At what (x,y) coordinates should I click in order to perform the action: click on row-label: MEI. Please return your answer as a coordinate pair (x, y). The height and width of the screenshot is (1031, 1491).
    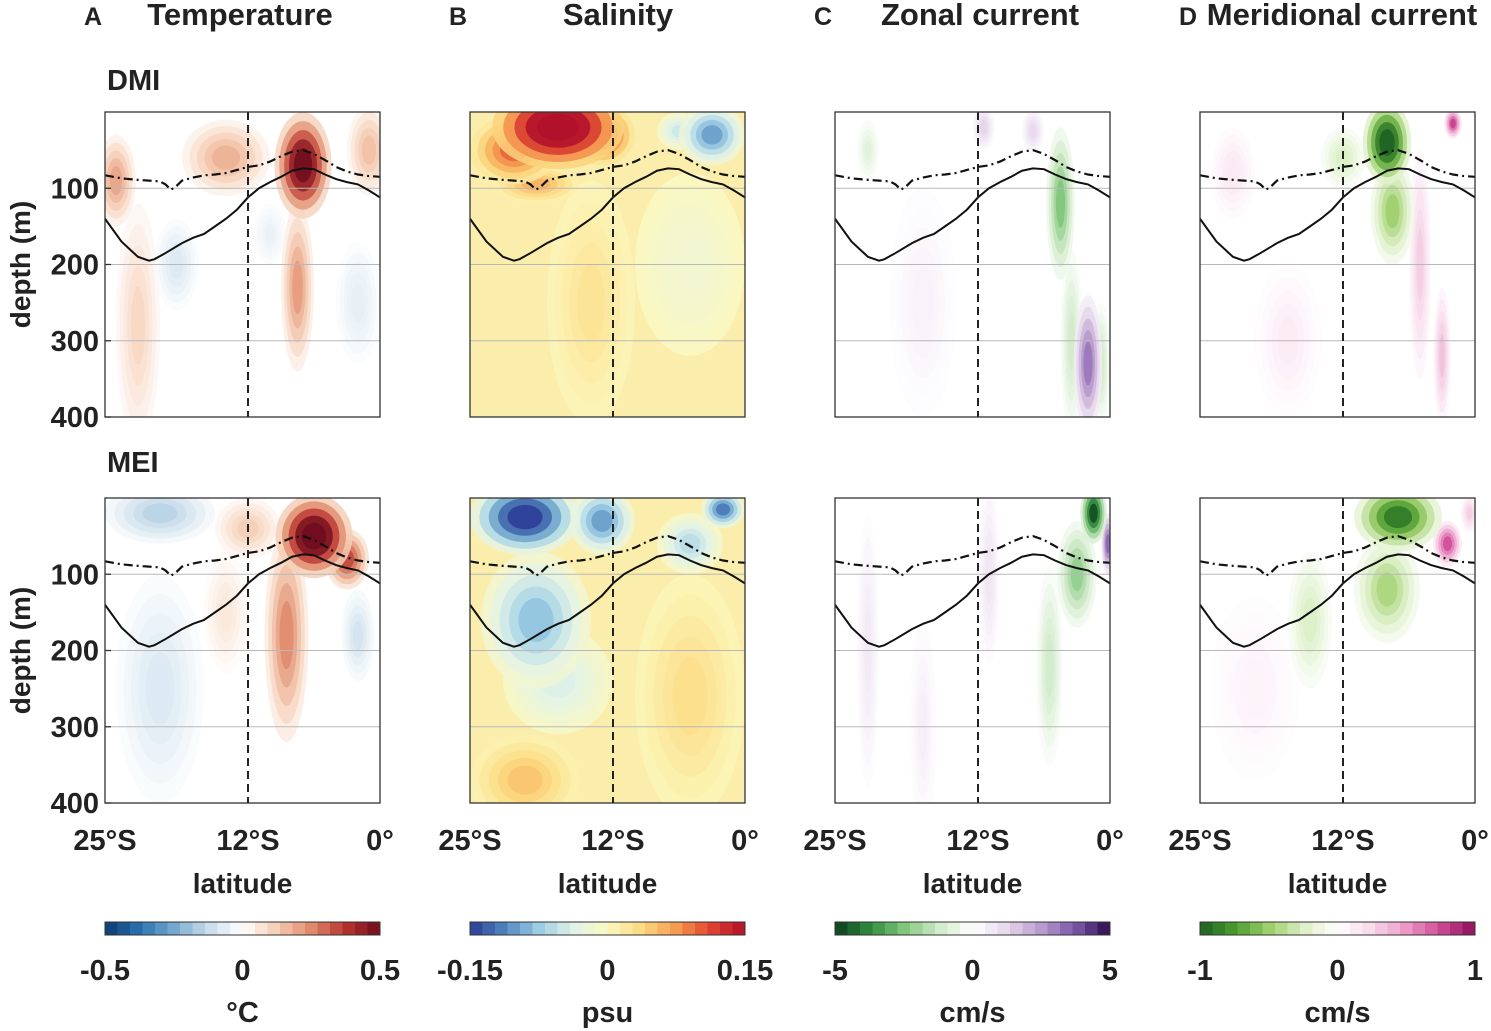
    Looking at the image, I should click on (133, 463).